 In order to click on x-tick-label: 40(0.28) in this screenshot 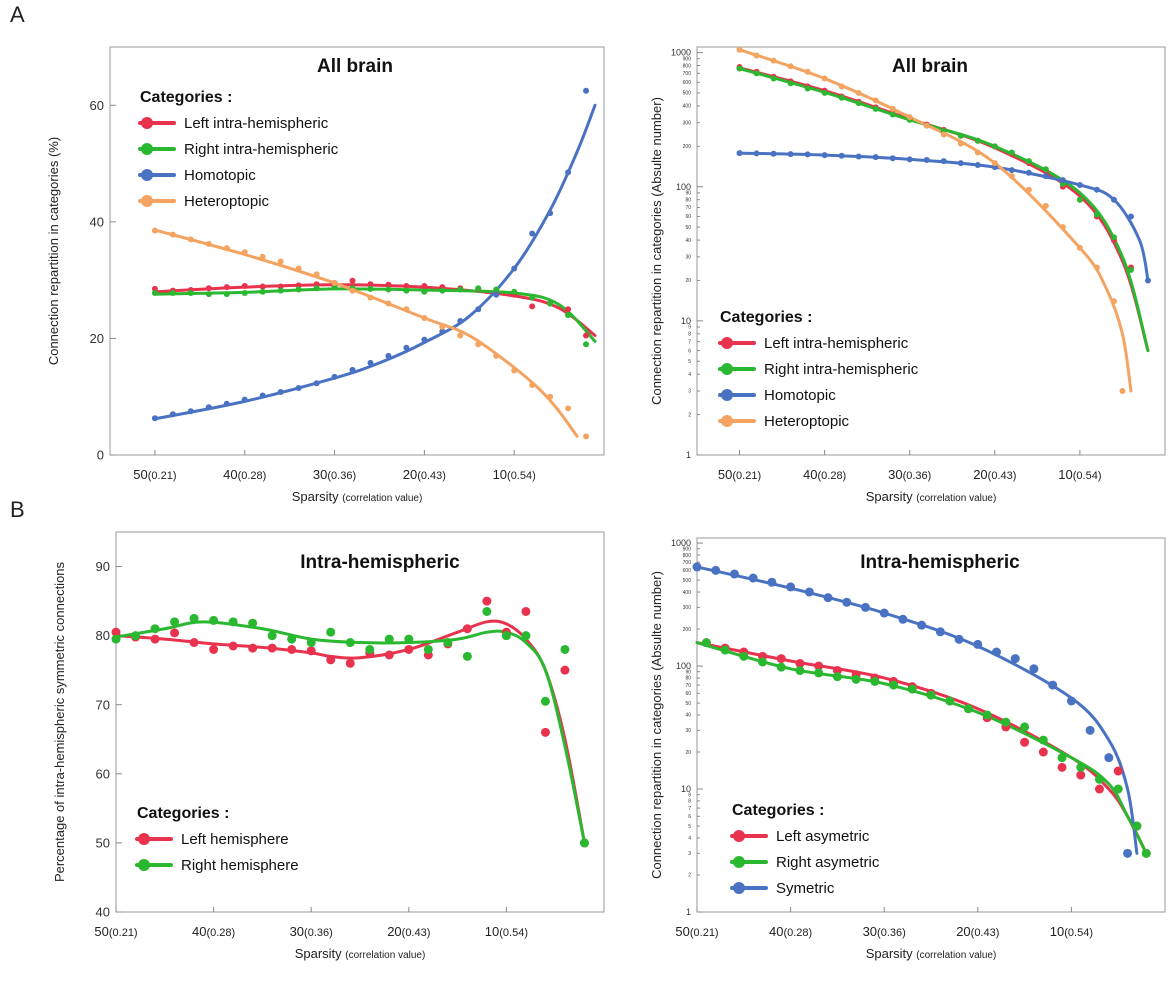, I will do `click(213, 931)`.